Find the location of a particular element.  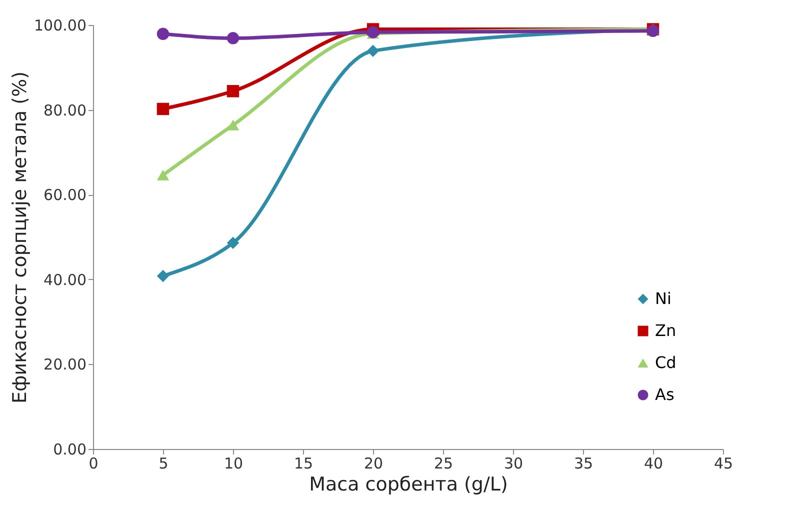

x-tick-label: 30 is located at coordinates (514, 463).